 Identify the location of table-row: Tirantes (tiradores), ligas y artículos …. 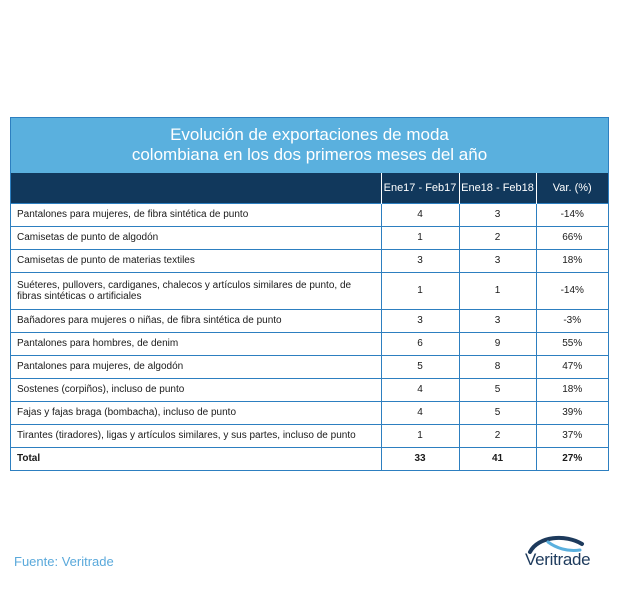
(309, 435).